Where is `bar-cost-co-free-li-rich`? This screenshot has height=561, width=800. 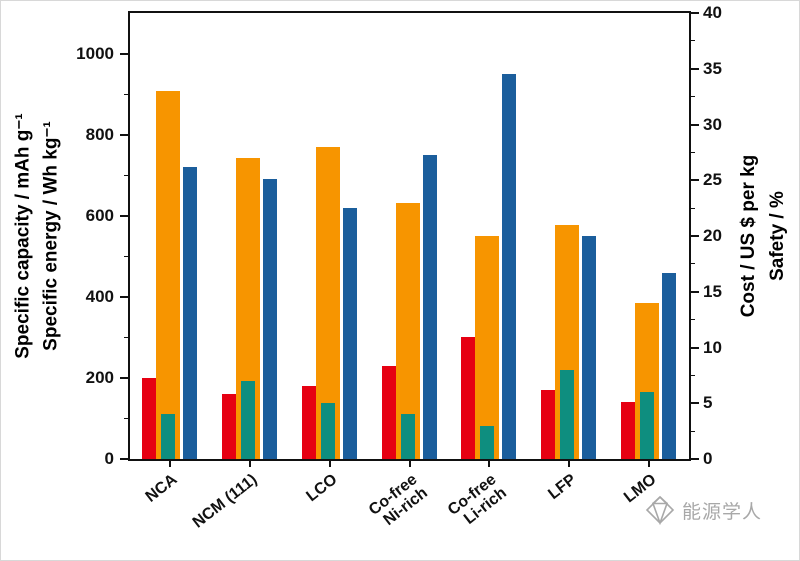
bar-cost-co-free-li-rich is located at coordinates (487, 347).